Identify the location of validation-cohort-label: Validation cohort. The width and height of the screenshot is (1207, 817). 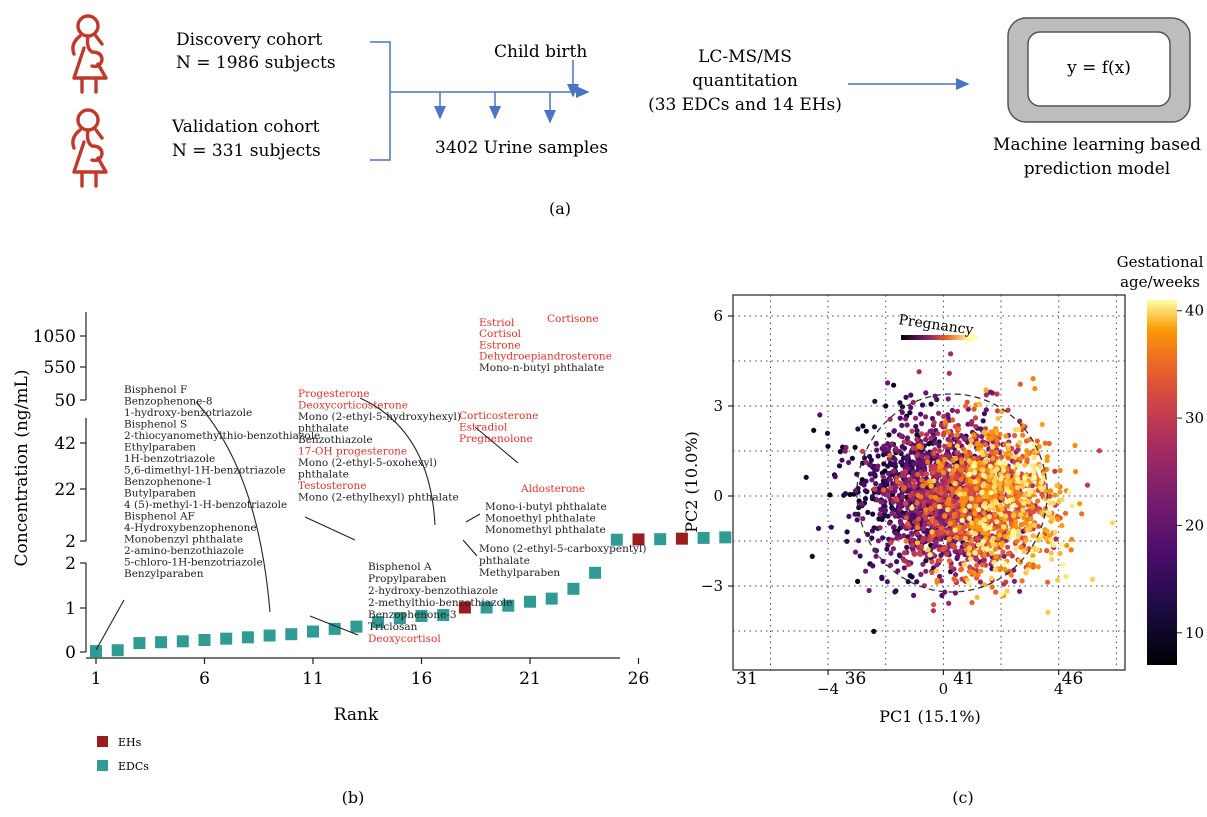
(245, 127).